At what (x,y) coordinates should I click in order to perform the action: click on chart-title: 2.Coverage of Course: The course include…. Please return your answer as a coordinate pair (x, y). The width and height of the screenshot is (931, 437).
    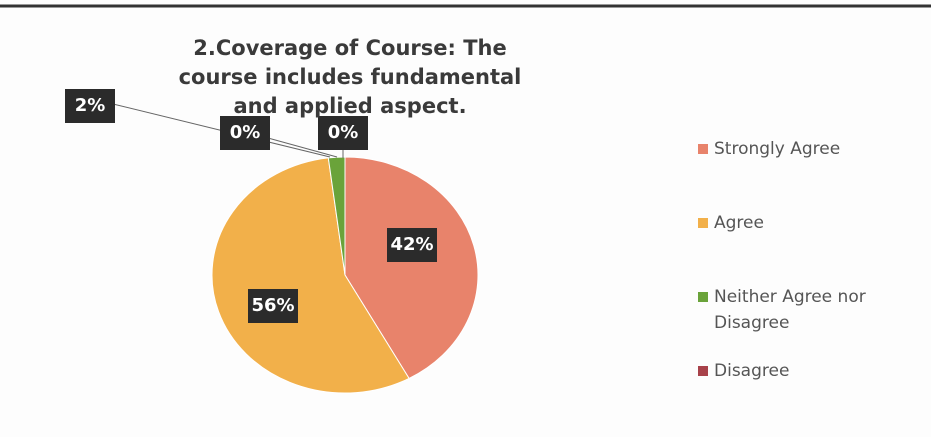
    Looking at the image, I should click on (350, 77).